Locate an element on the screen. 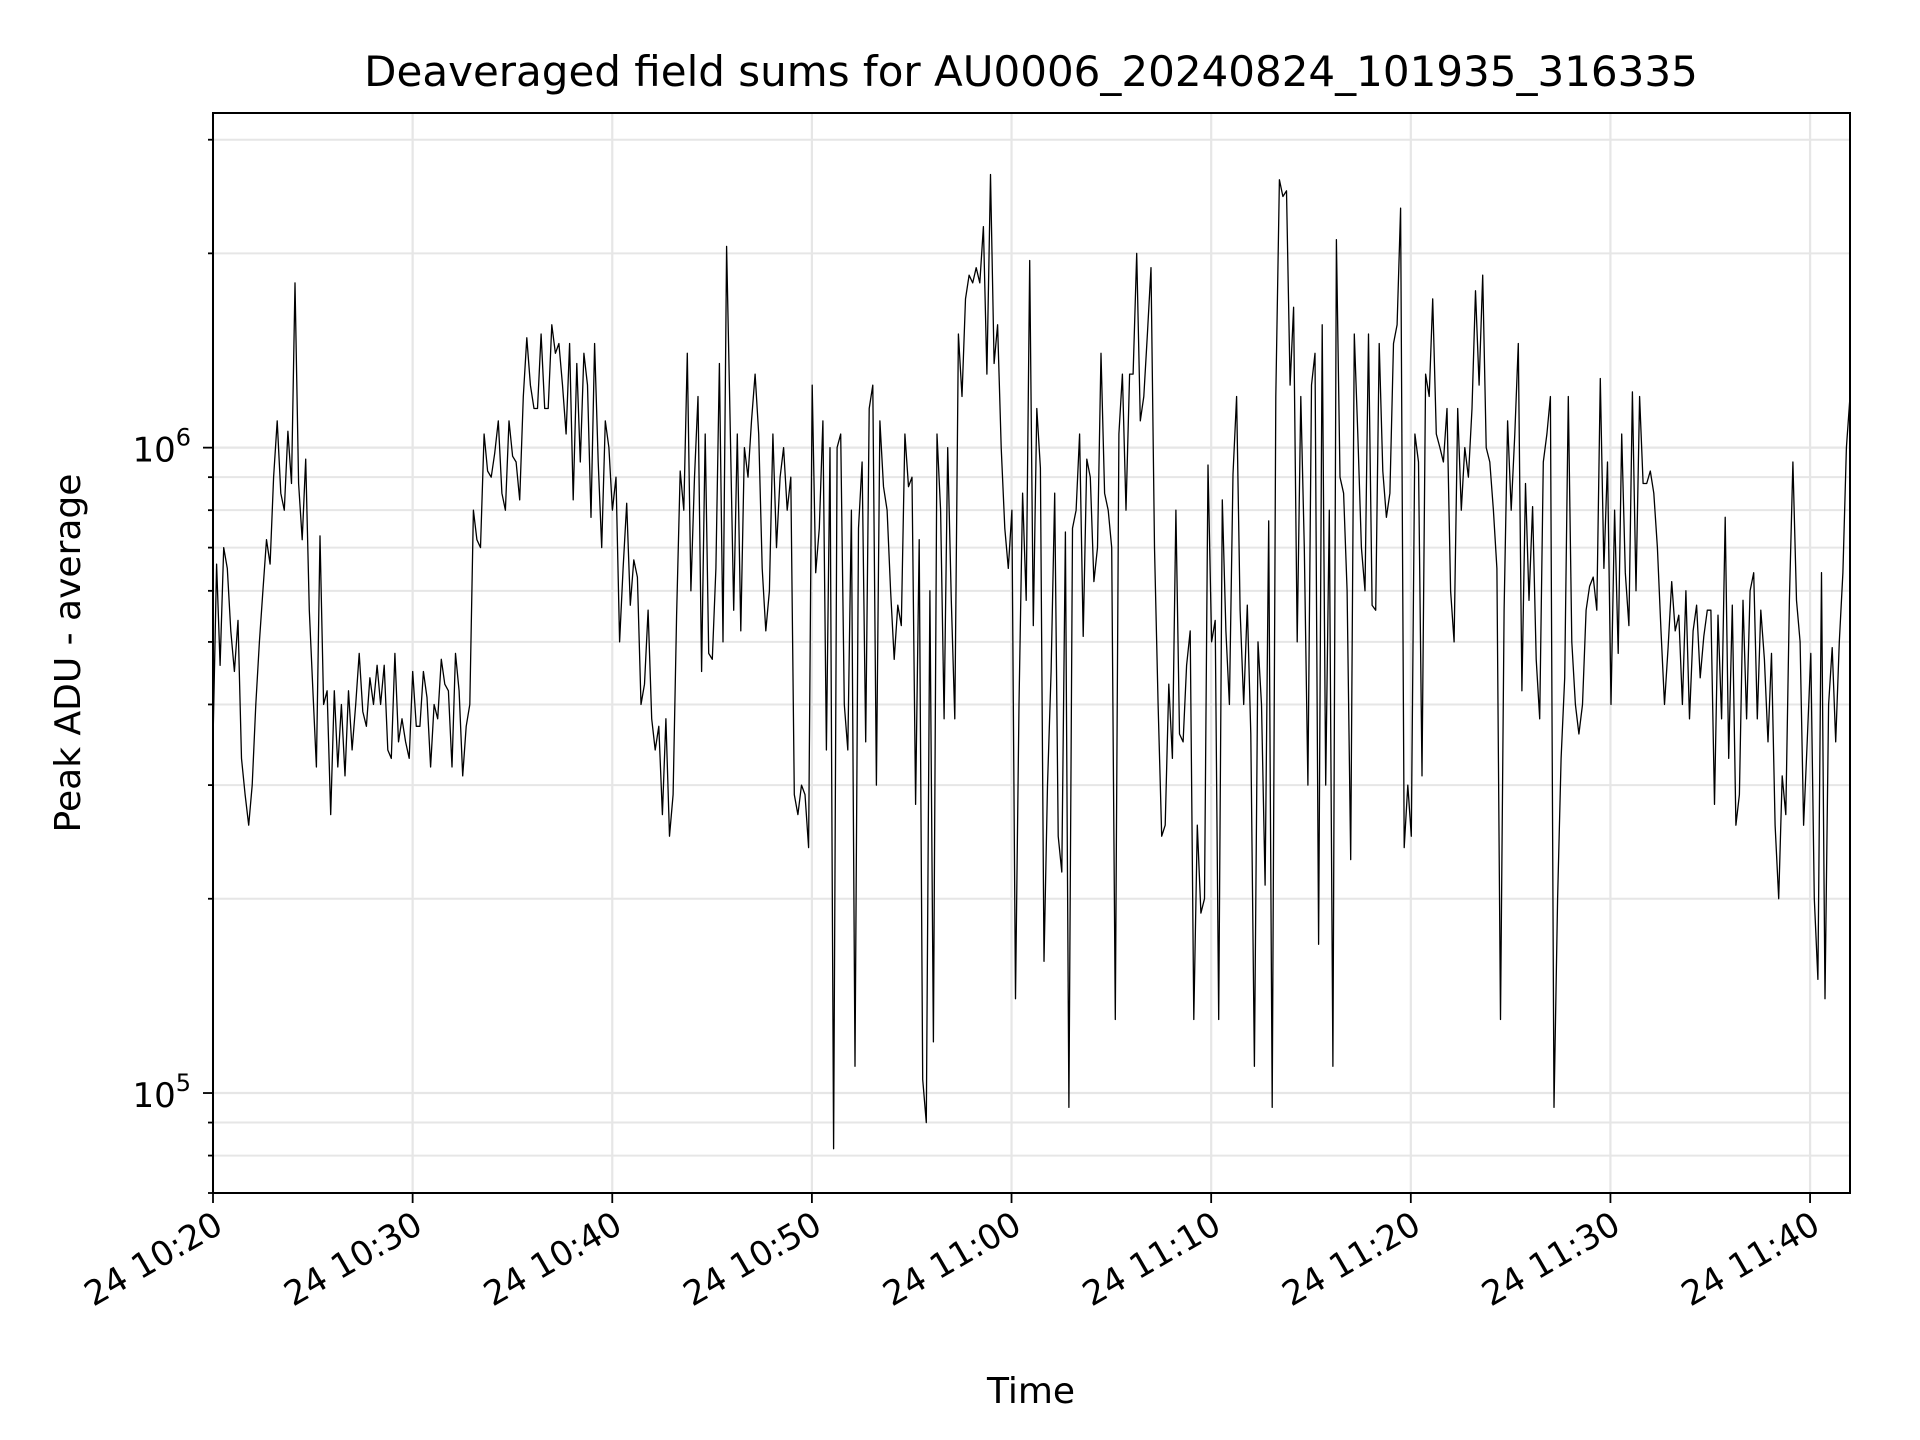 The width and height of the screenshot is (1920, 1440). y-tick-label: 10⁶ is located at coordinates (161, 447).